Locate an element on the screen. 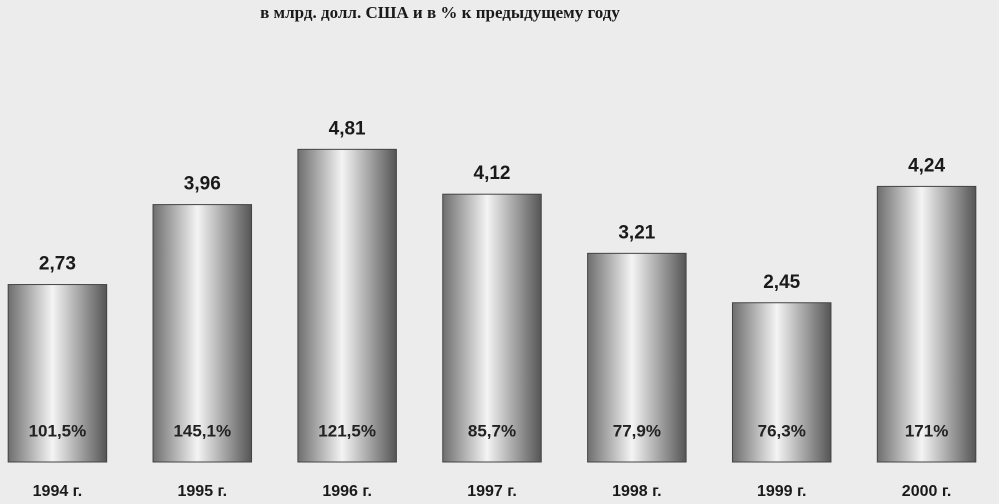 The width and height of the screenshot is (999, 504). value-label: 3,21 is located at coordinates (636, 232).